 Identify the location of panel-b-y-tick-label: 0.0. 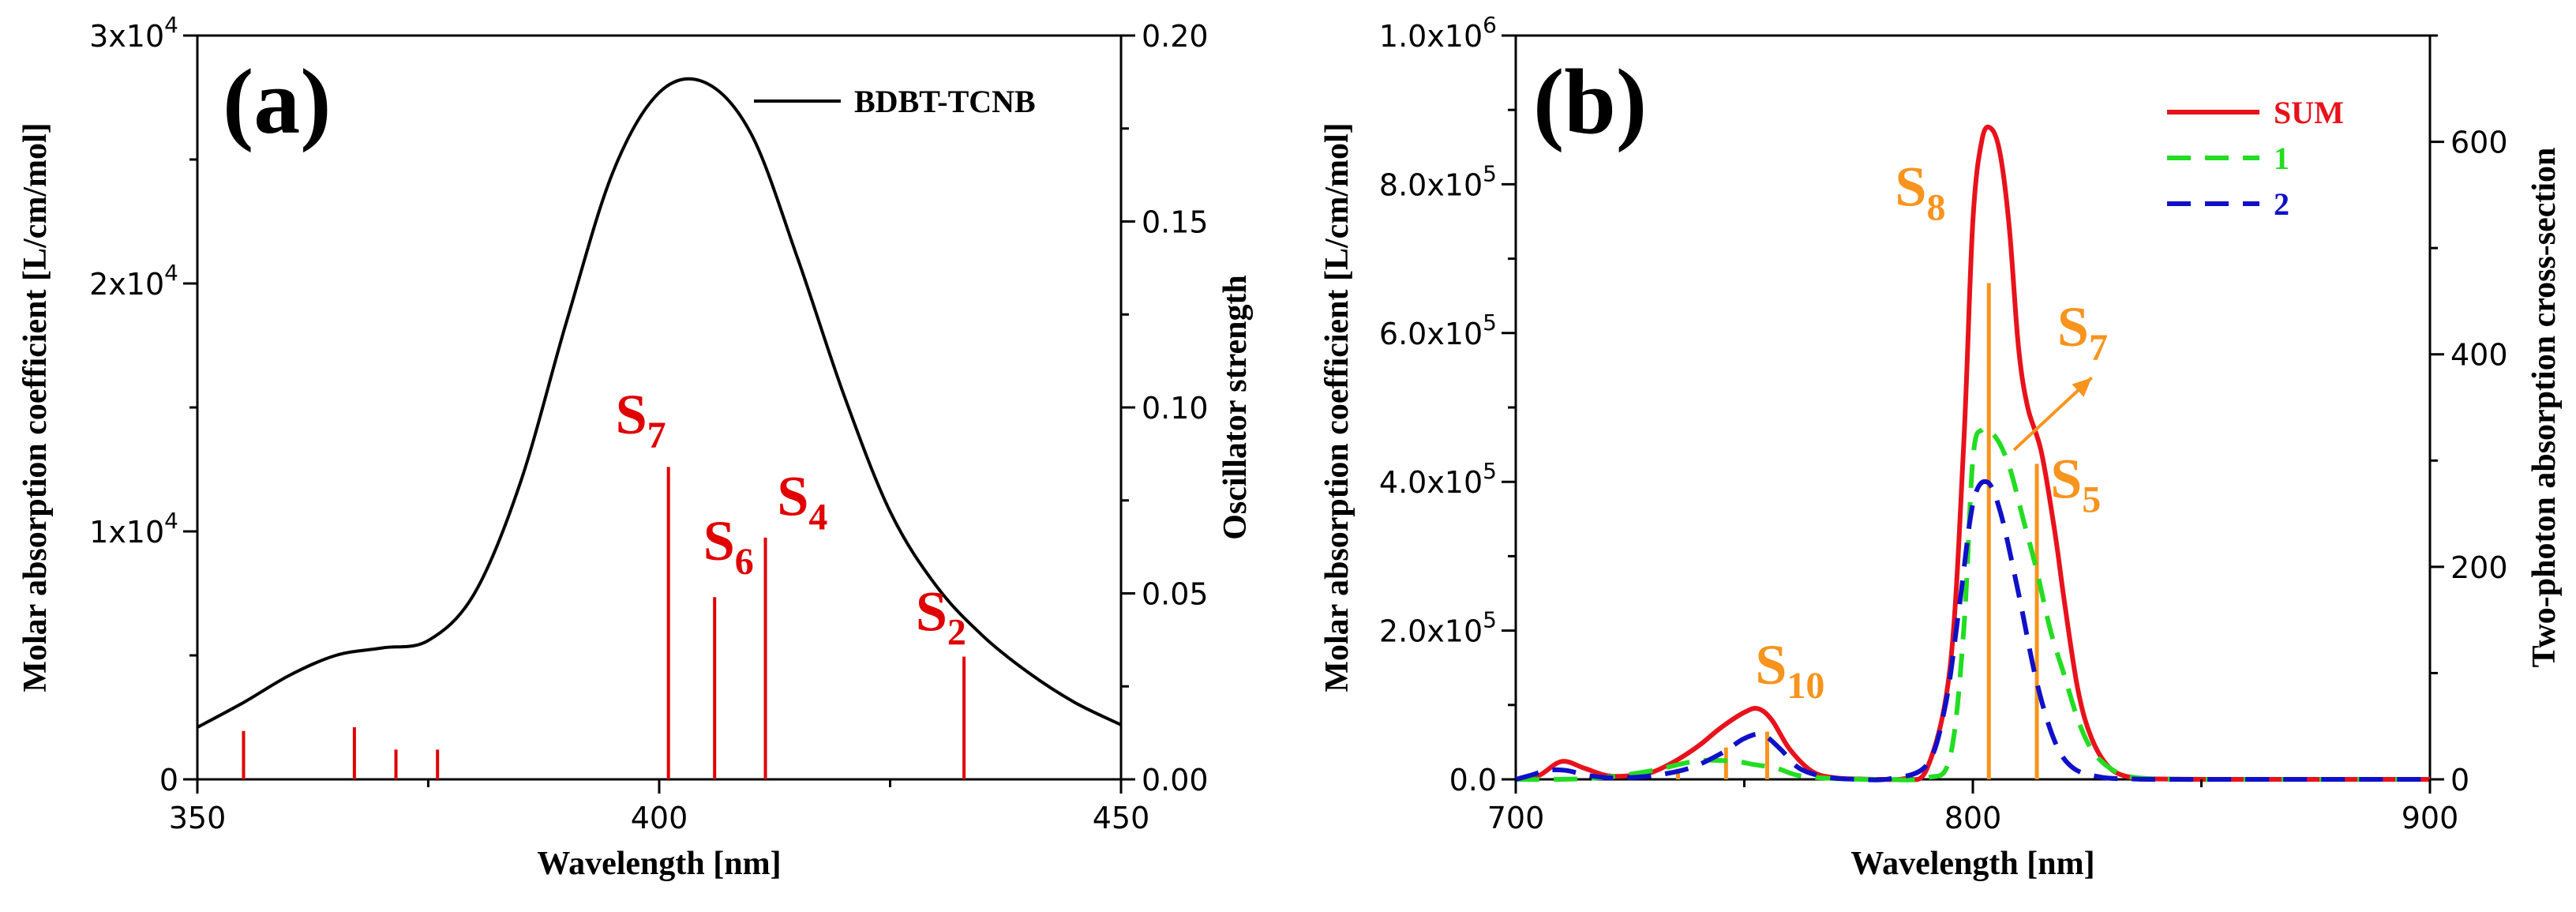
(1473, 780).